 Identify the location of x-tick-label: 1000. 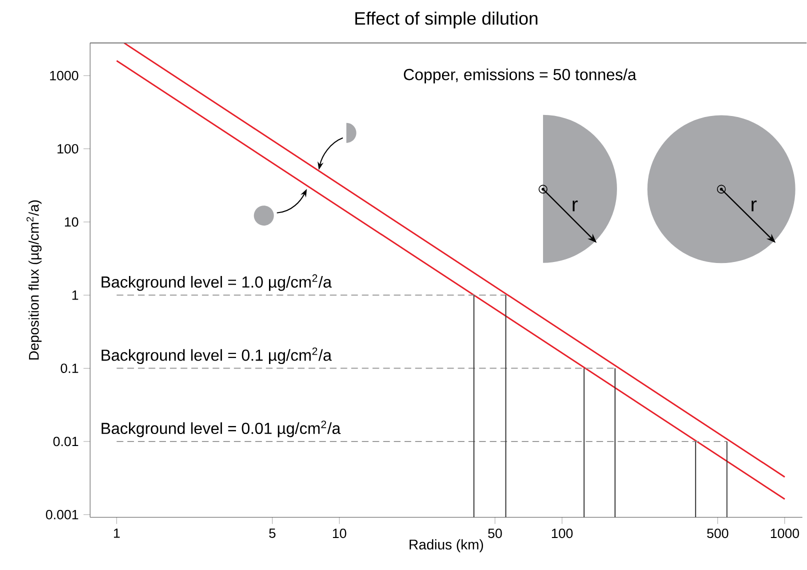
(785, 533).